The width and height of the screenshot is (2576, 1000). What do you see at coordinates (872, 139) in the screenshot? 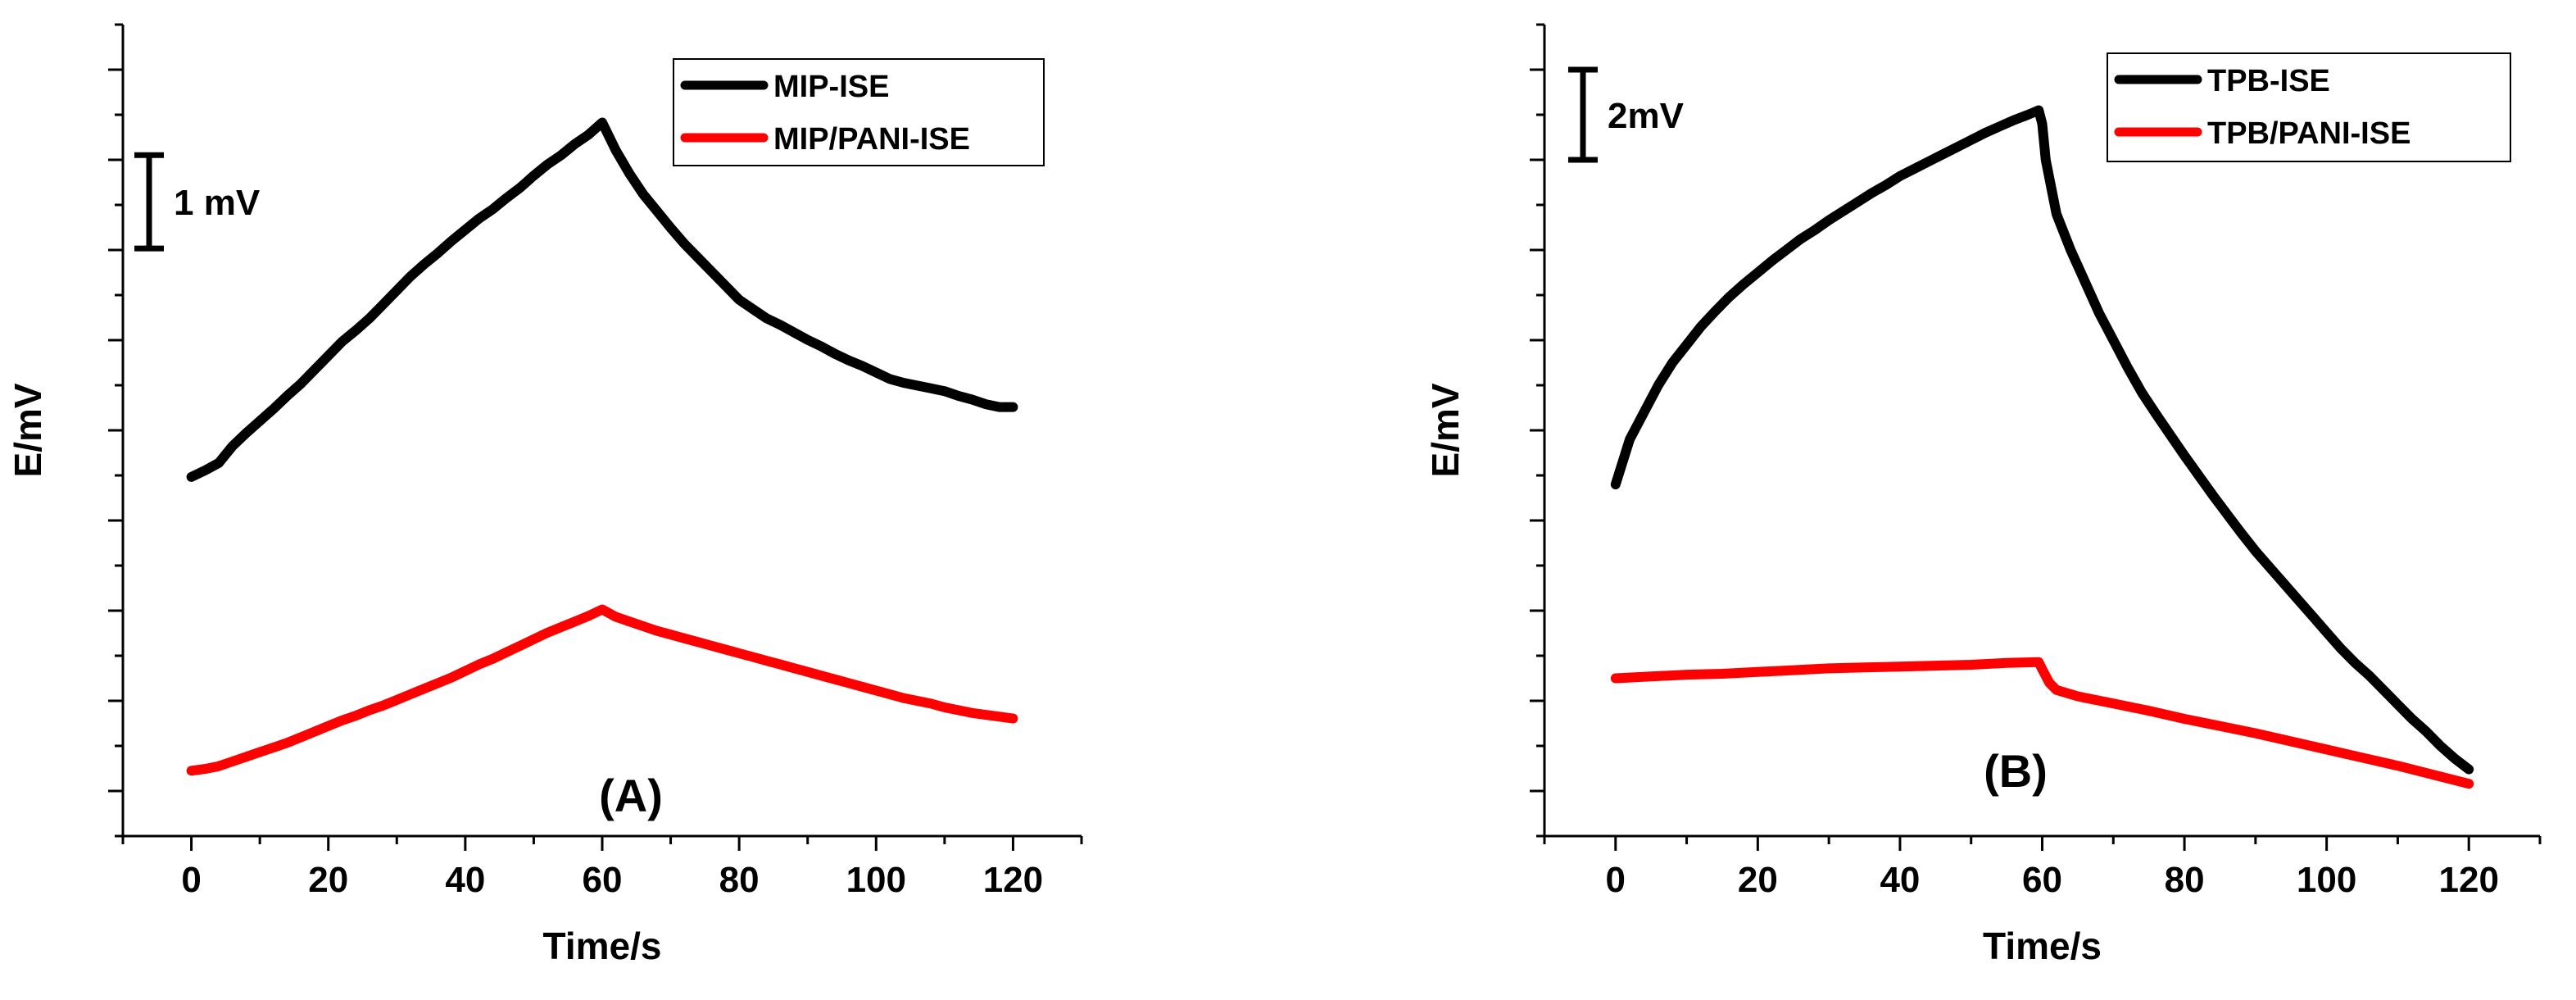
I see `legend-label: MIP/PANI-ISE` at bounding box center [872, 139].